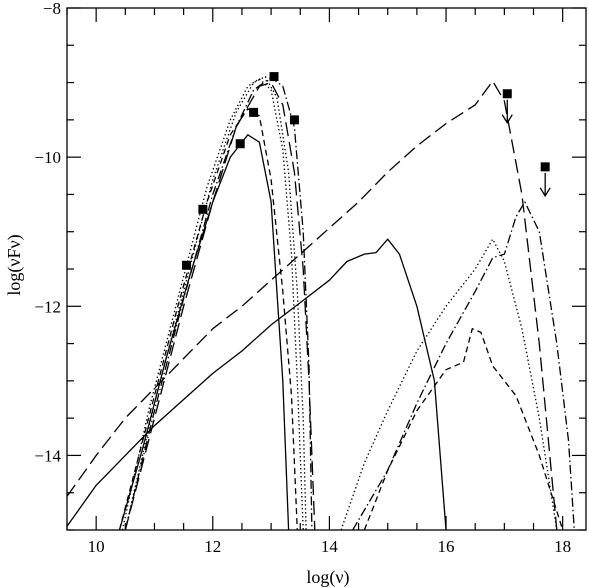 The image size is (589, 587). What do you see at coordinates (330, 546) in the screenshot?
I see `x-tick-label: 14` at bounding box center [330, 546].